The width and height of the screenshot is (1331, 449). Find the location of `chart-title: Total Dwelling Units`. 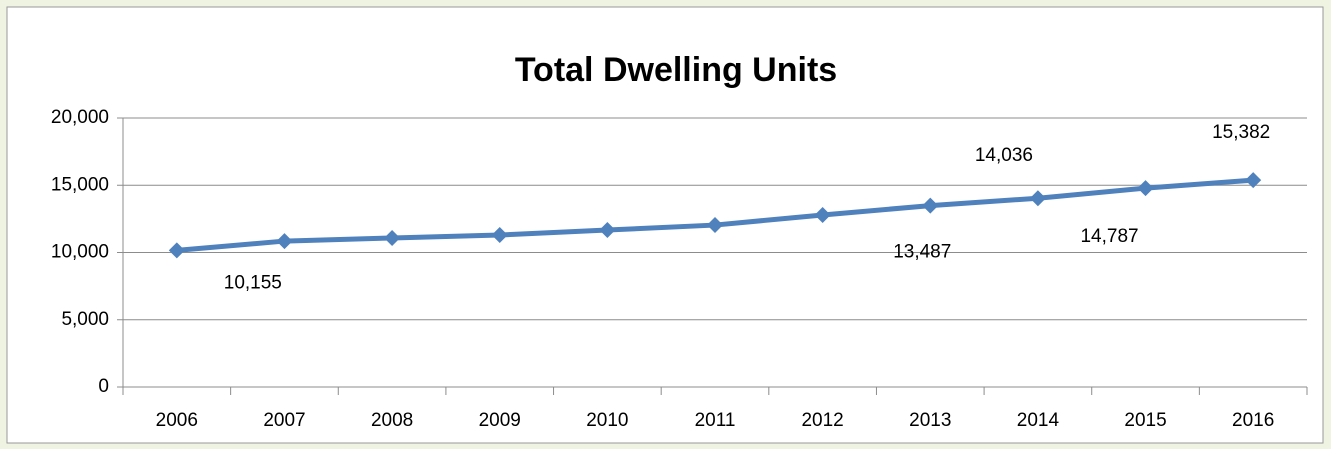

chart-title: Total Dwelling Units is located at coordinates (676, 70).